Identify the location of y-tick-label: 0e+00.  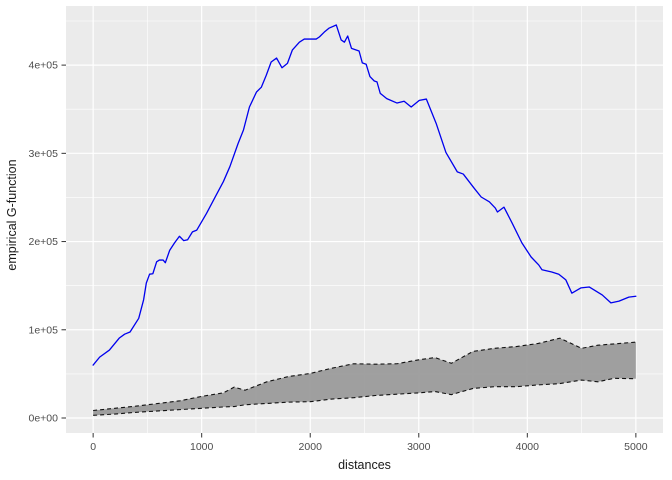
(44, 419).